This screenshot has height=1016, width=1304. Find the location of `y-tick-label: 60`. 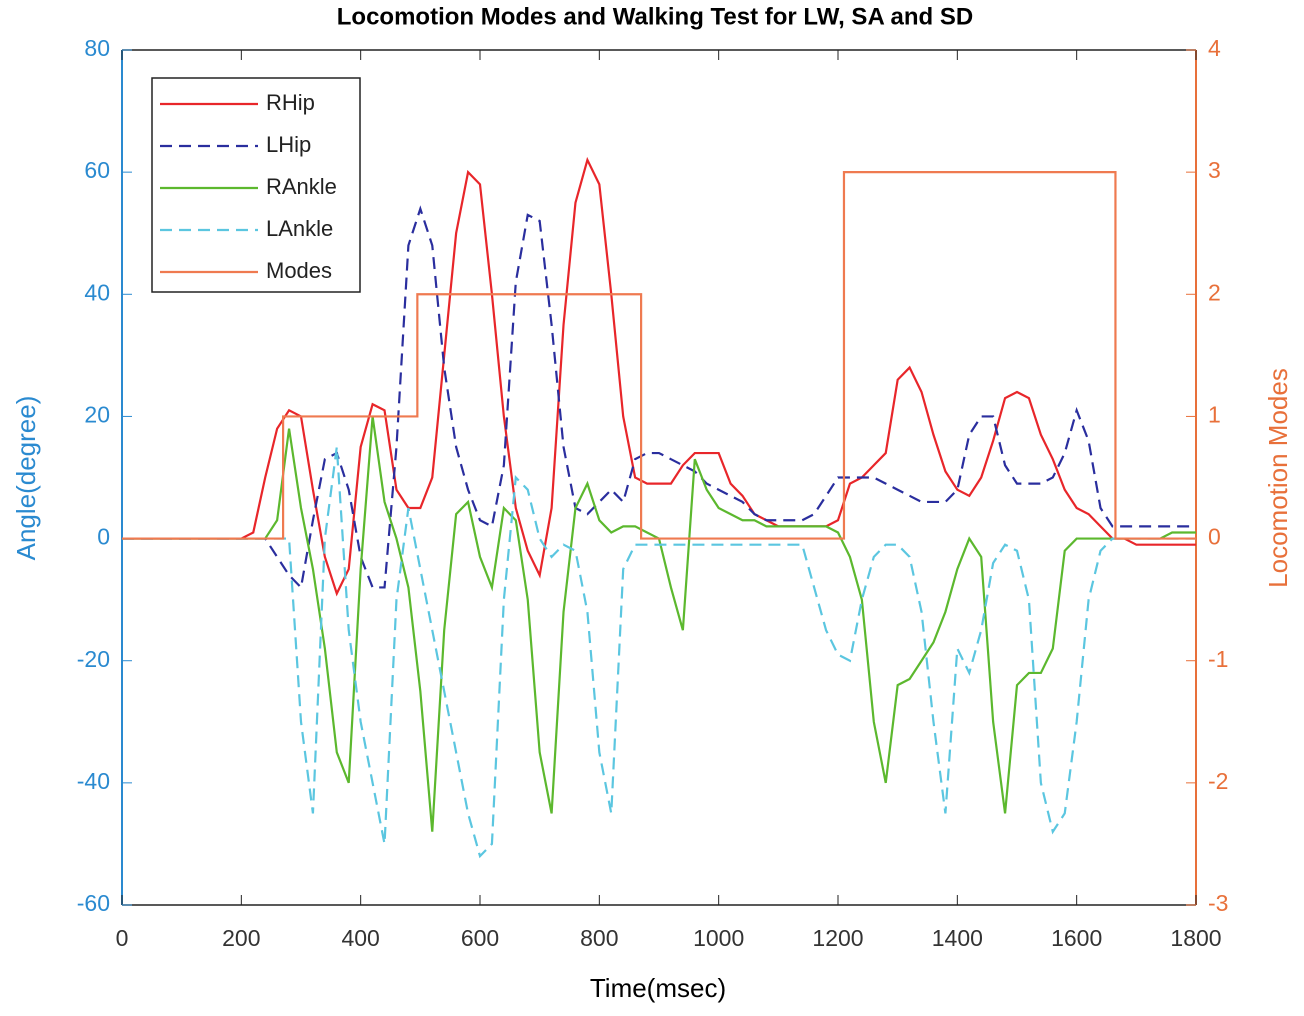

y-tick-label: 60 is located at coordinates (97, 170).